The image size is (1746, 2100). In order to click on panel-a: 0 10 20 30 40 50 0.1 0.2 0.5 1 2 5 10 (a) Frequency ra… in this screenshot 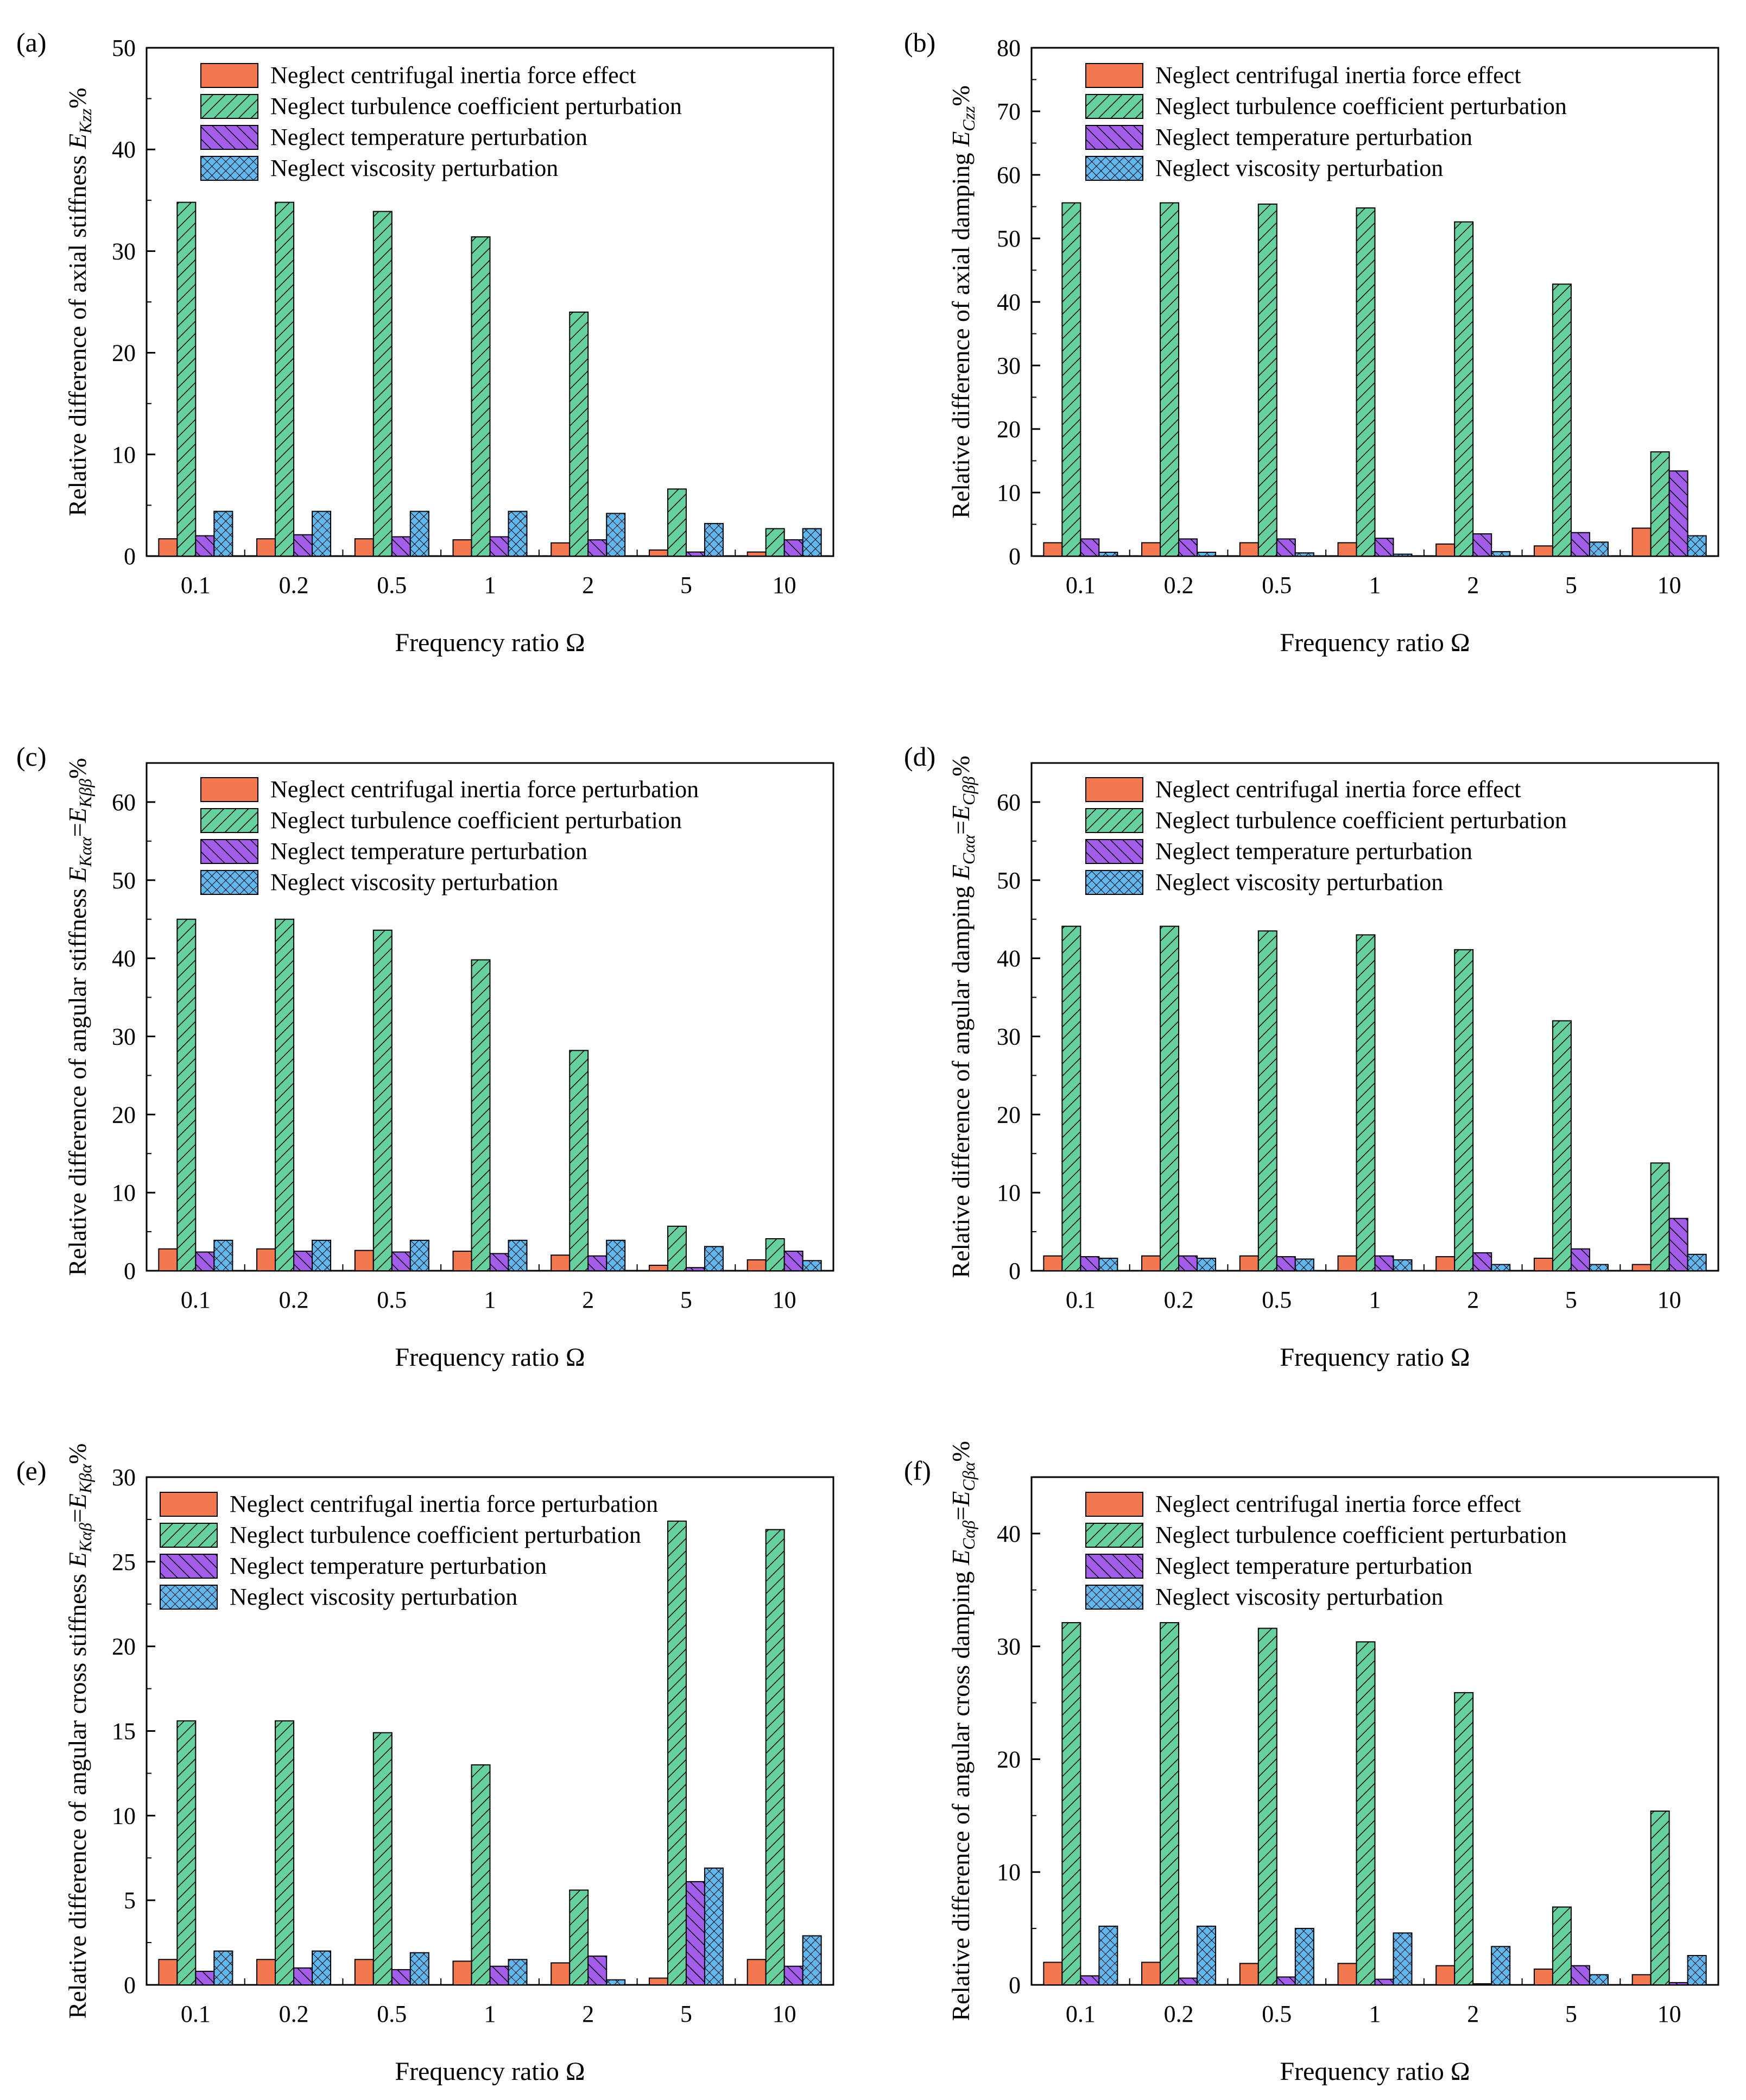, I will do `click(425, 342)`.